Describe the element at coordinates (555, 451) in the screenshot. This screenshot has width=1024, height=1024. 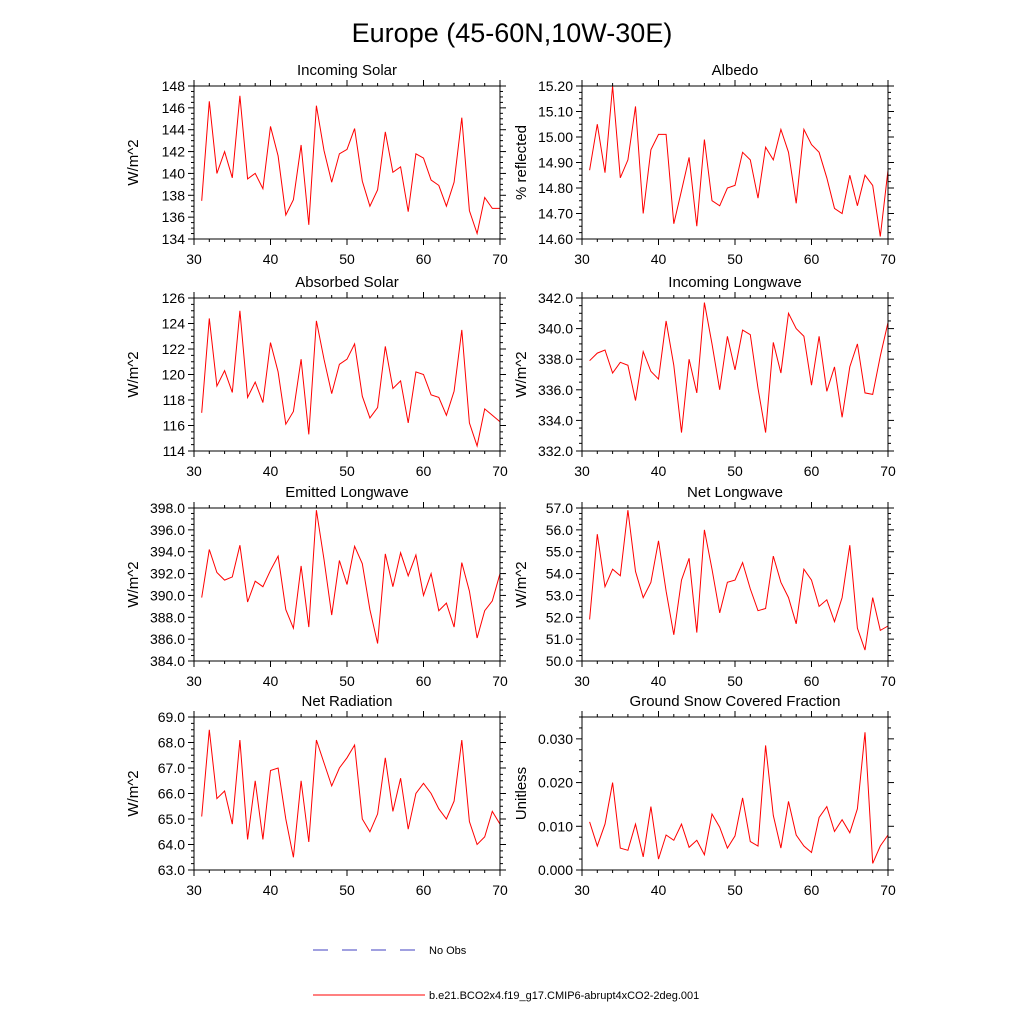
I see `y-tick-label: 332.0` at that location.